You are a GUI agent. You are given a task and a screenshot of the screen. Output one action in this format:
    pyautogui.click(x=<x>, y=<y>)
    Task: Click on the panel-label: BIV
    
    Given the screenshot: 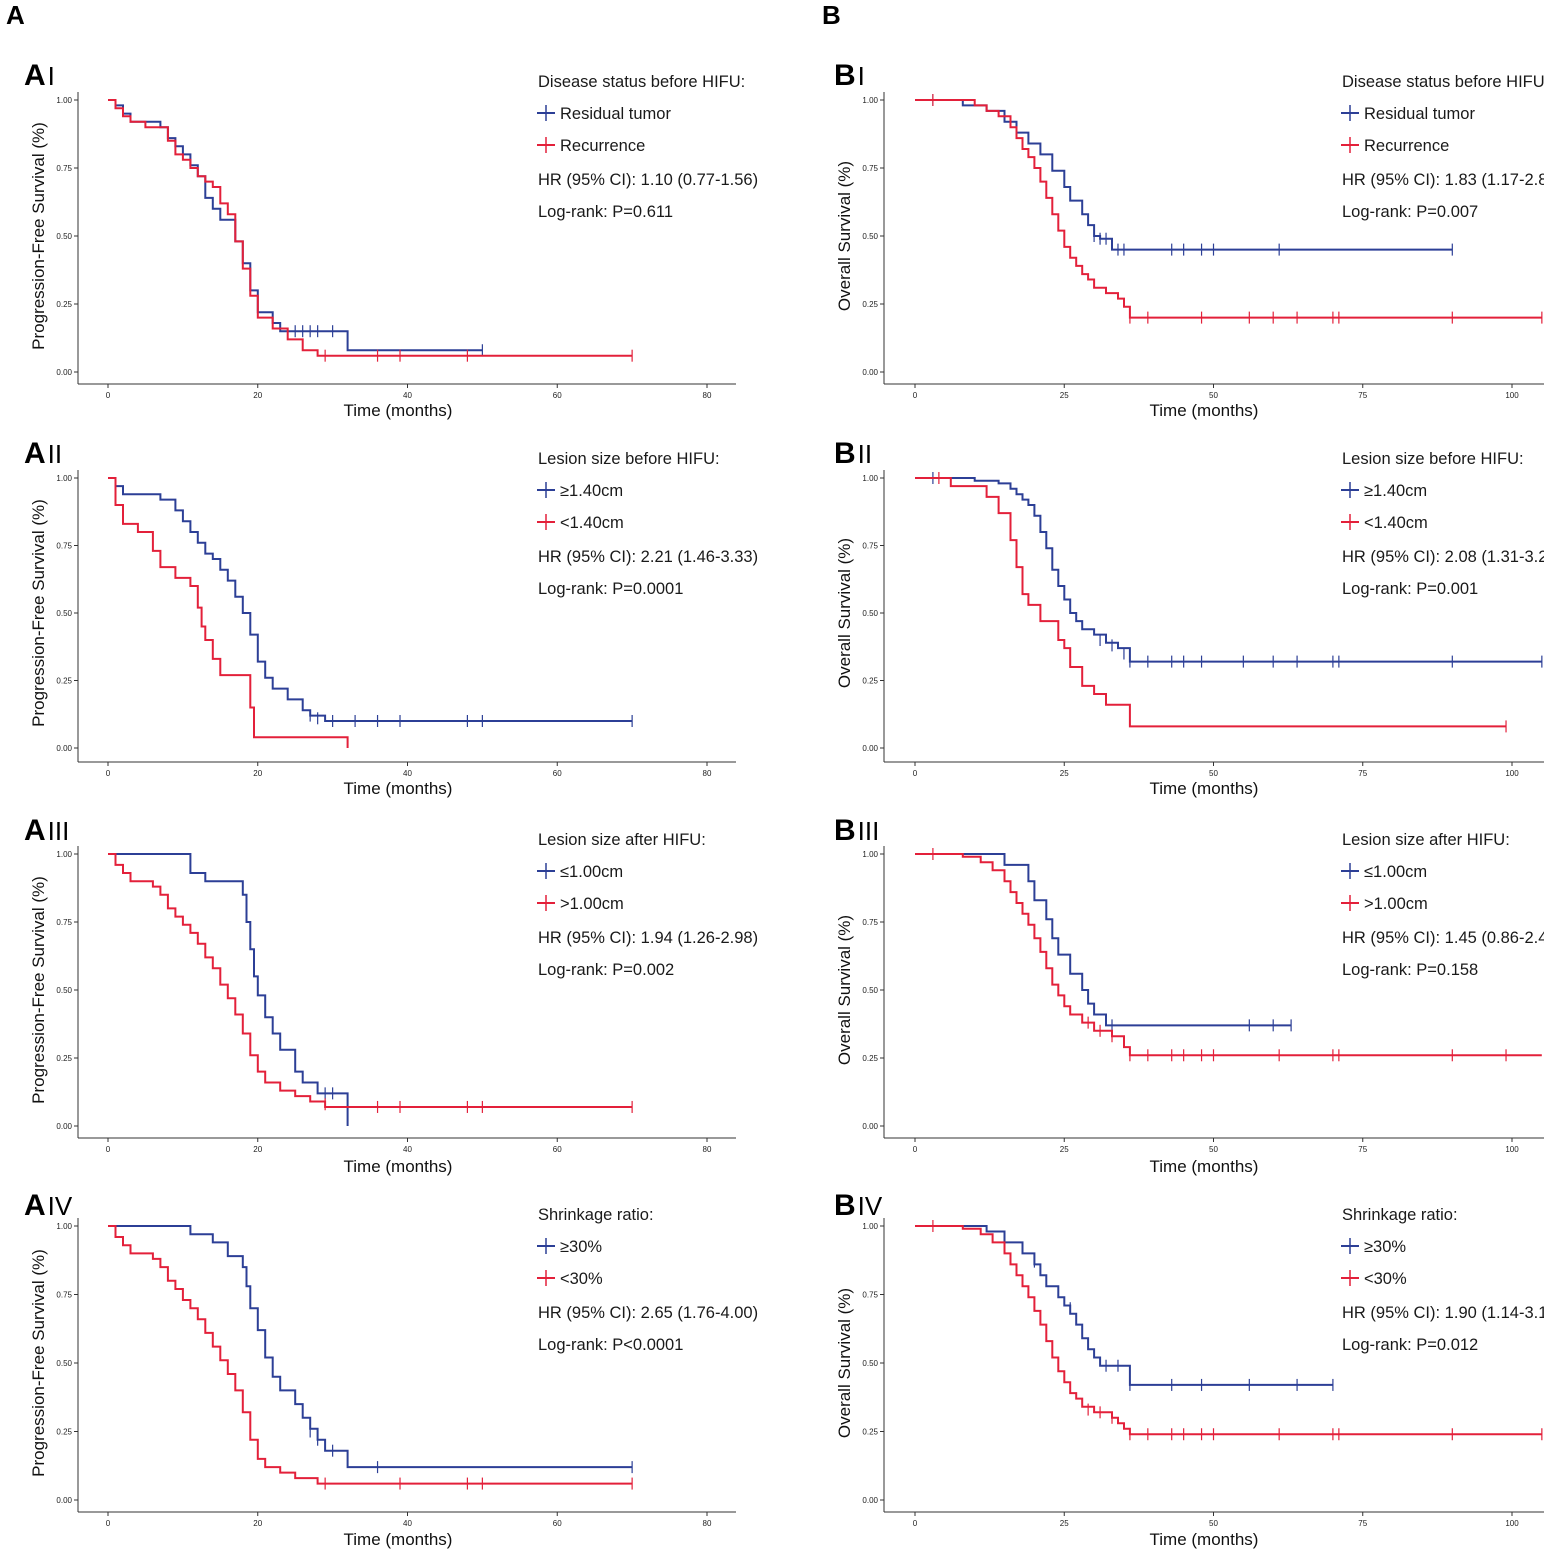 What is the action you would take?
    pyautogui.click(x=858, y=1205)
    